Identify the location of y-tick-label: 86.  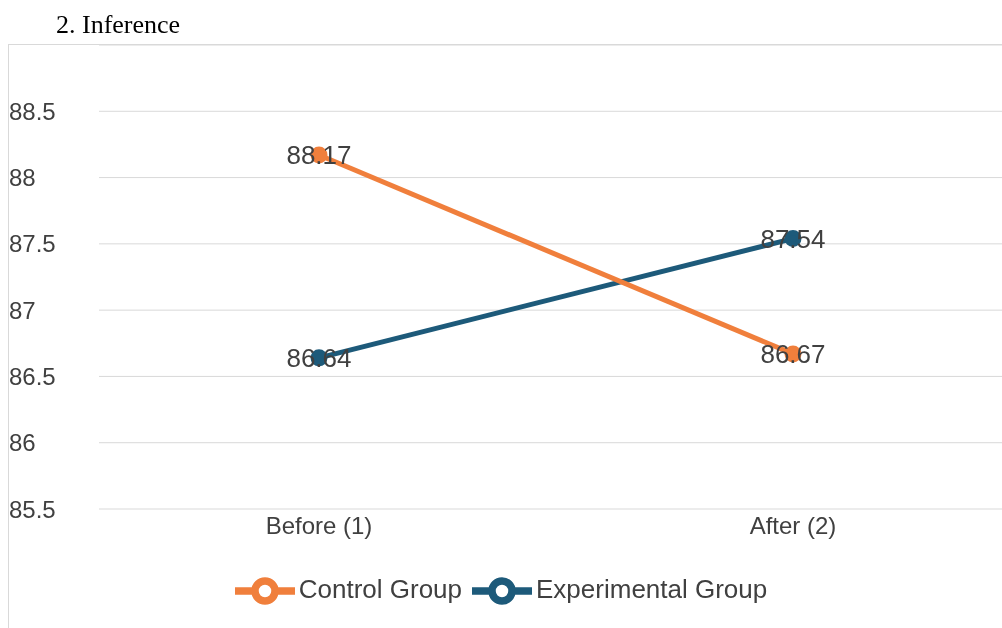
(22, 443).